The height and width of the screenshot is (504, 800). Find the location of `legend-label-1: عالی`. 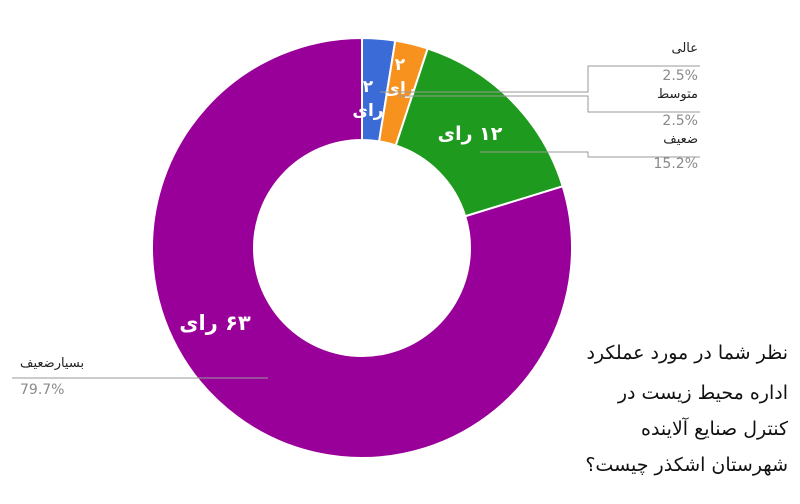

legend-label-1: عالی is located at coordinates (684, 48).